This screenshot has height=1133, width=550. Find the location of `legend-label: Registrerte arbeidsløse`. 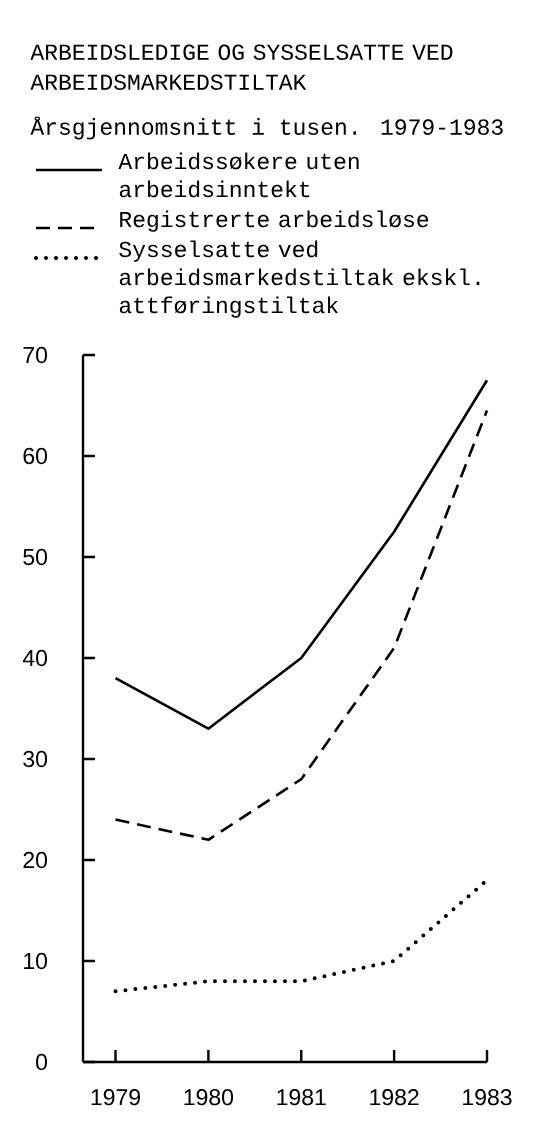

legend-label: Registrerte arbeidsløse is located at coordinates (274, 221).